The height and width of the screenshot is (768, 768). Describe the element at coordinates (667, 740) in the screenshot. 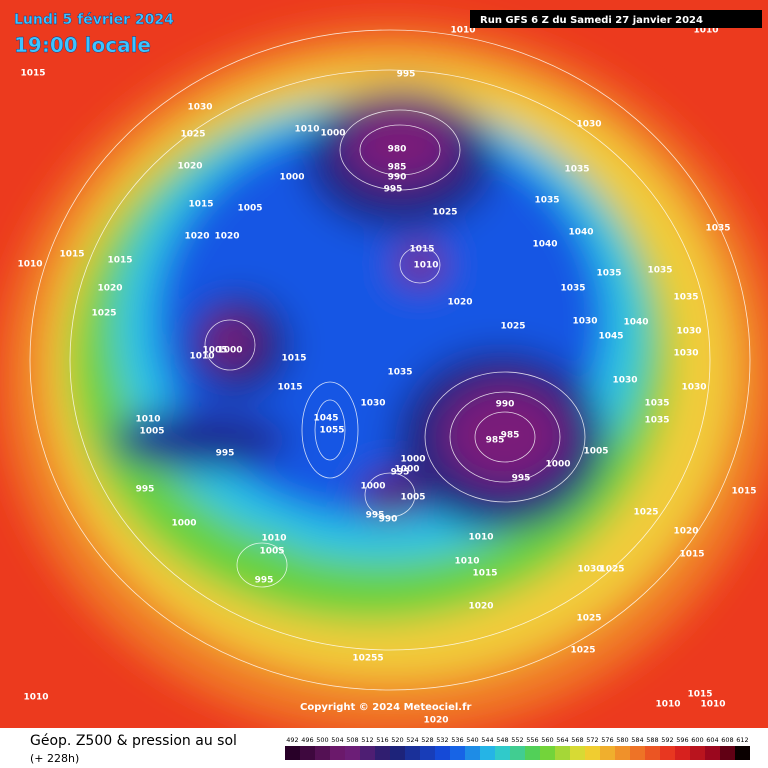

I see `colorbar-tick-label: 592` at that location.